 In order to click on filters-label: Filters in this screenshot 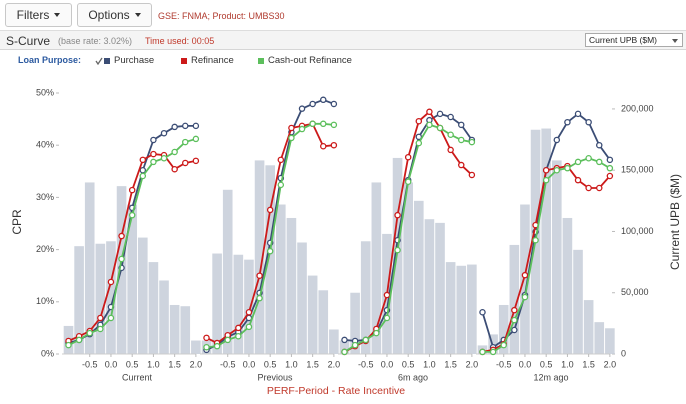, I will do `click(33, 15)`.